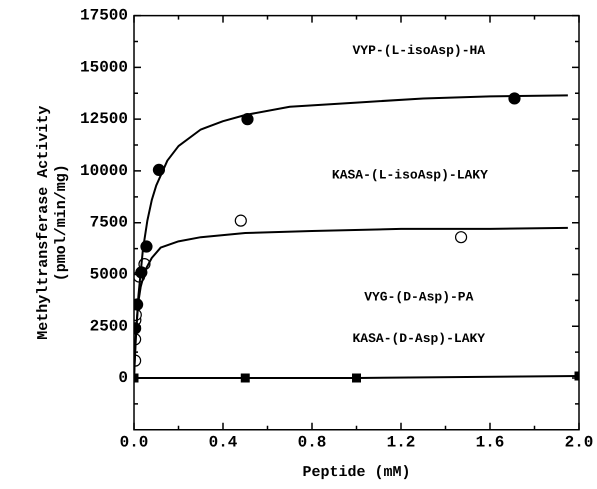  Describe the element at coordinates (401, 442) in the screenshot. I see `x-tick-label: 1.2` at that location.